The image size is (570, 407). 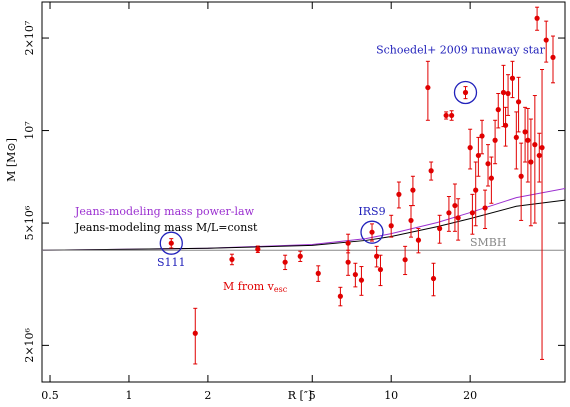 I want to click on y-tick-label: 2×10⁶, so click(x=29, y=344).